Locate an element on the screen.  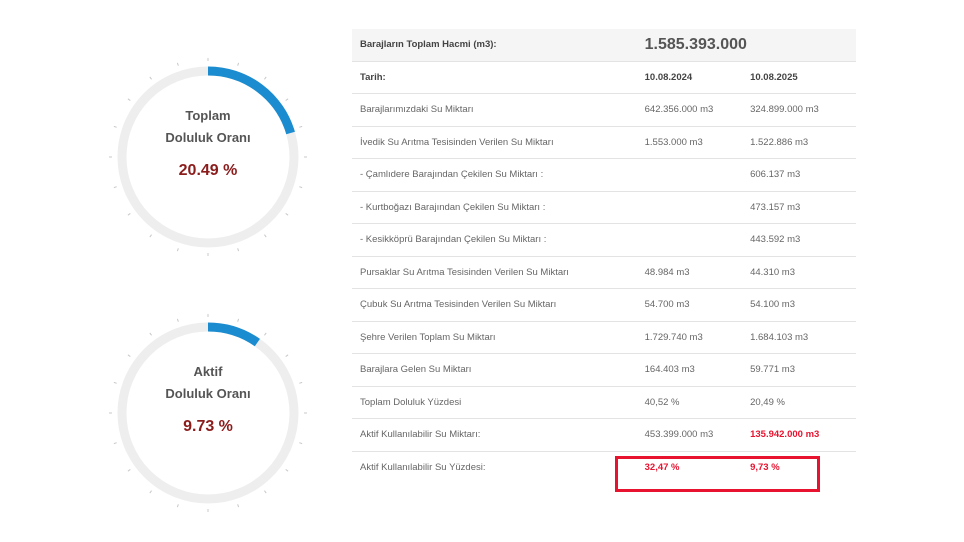
row-value-2: 443.592 m3 is located at coordinates (799, 240).